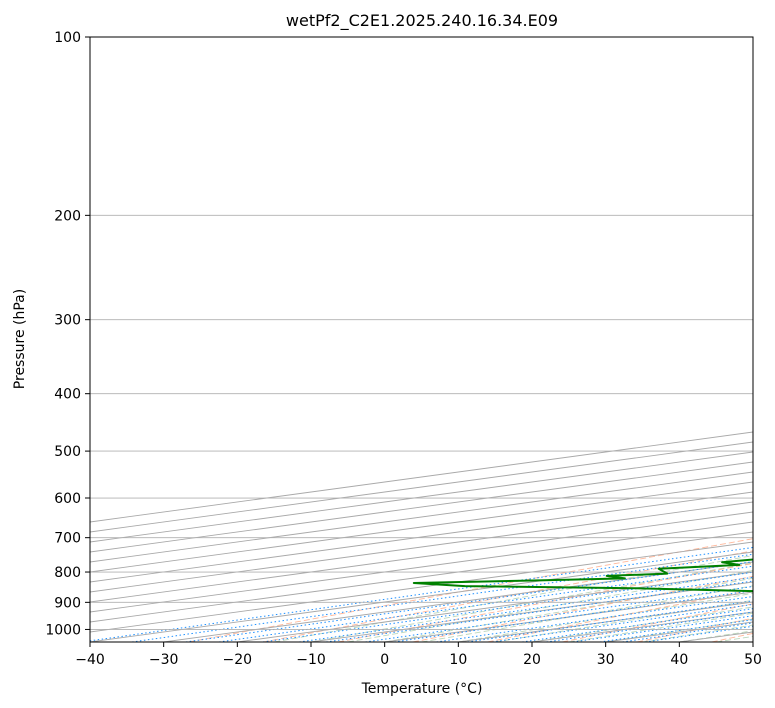 This screenshot has width=775, height=708. What do you see at coordinates (67, 499) in the screenshot?
I see `y-tick-label: 600` at bounding box center [67, 499].